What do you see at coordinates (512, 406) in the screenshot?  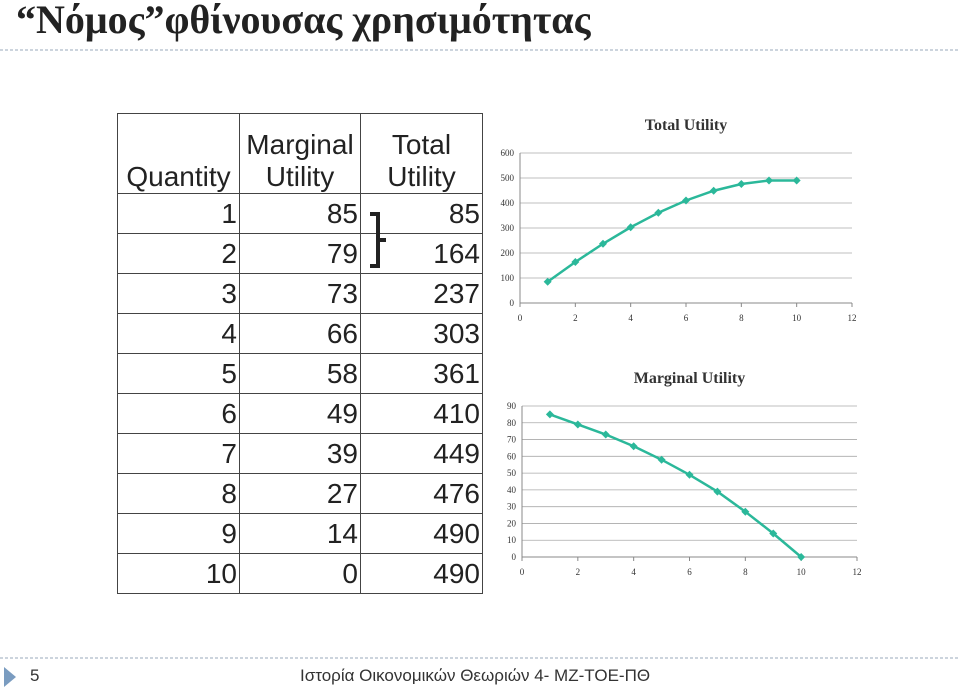 I see `y-tick-label: 90` at bounding box center [512, 406].